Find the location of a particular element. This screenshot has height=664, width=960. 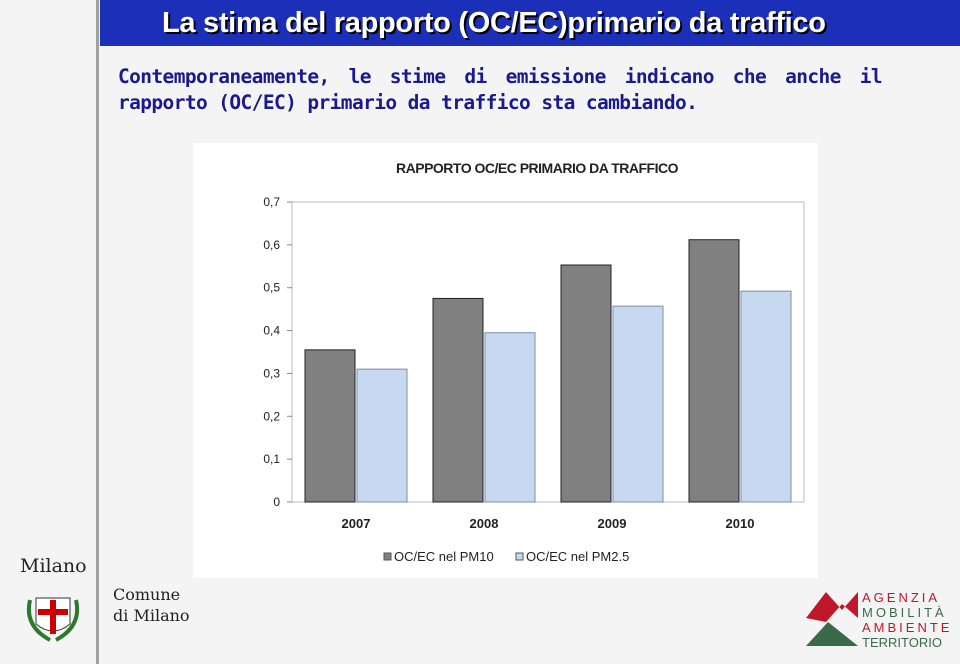

agency-name: MOBILITÀ is located at coordinates (904, 612).